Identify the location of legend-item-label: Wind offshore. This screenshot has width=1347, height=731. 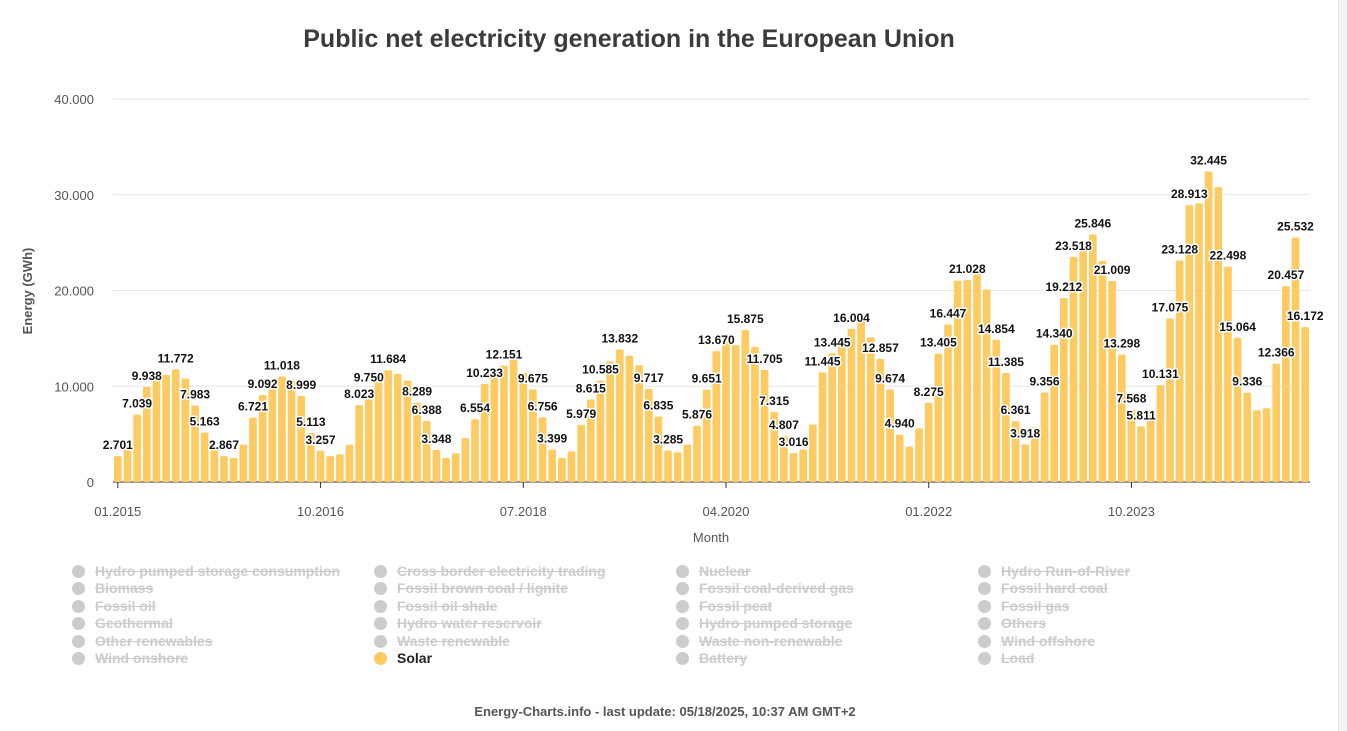
(1048, 640).